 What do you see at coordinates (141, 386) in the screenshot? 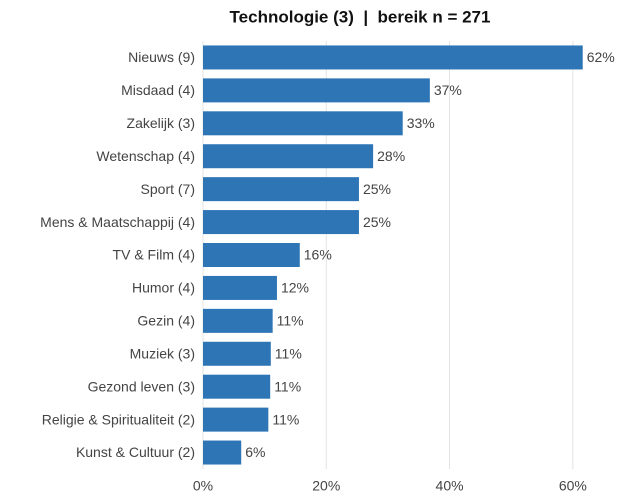
I see `y-tick-label: Gezond leven (3)` at bounding box center [141, 386].